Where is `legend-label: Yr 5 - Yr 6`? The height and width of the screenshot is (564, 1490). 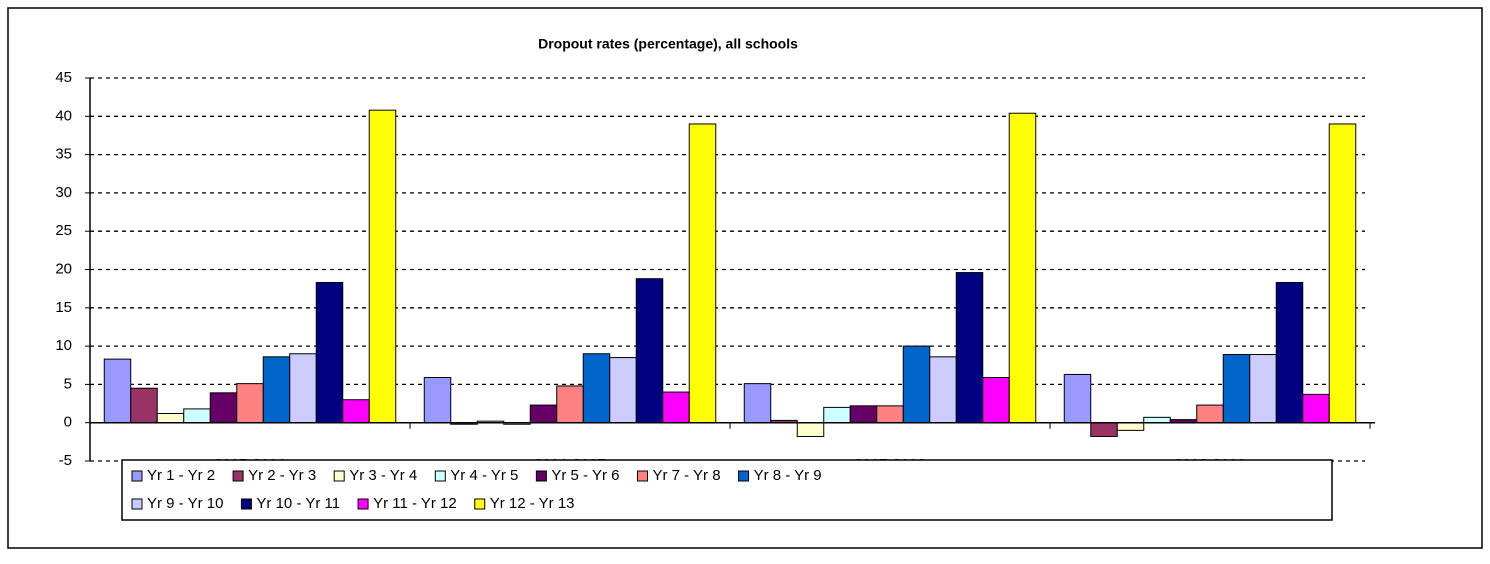 legend-label: Yr 5 - Yr 6 is located at coordinates (585, 475).